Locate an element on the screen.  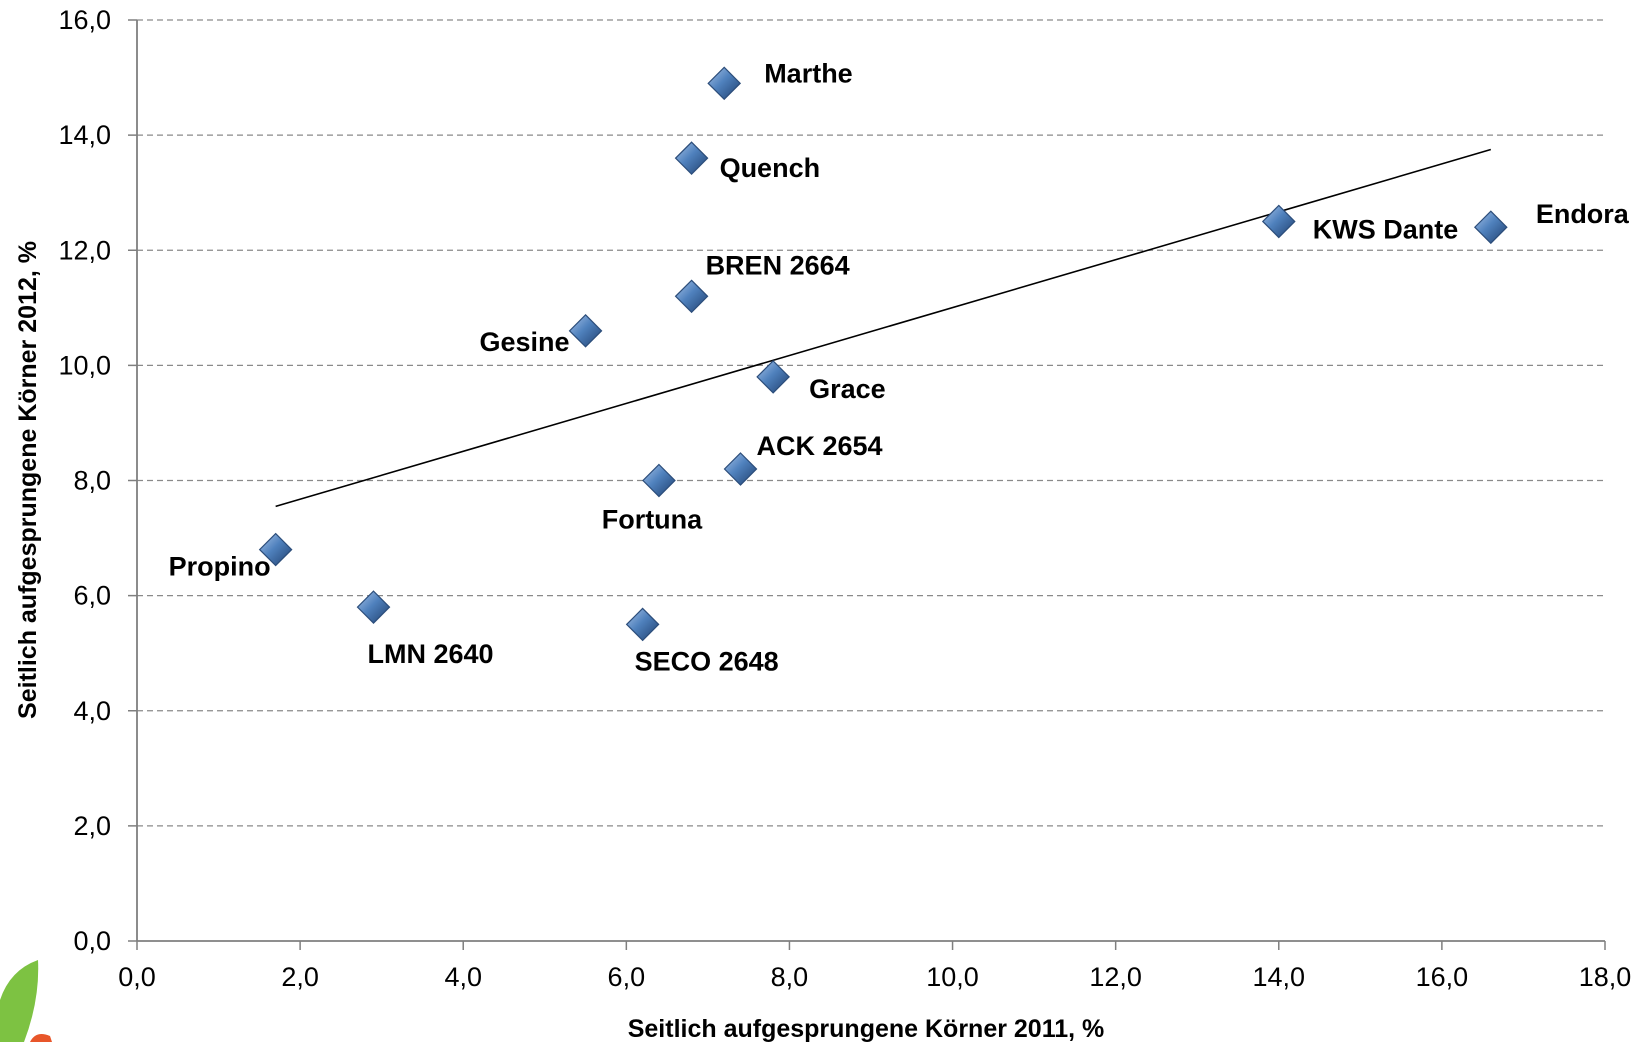
y-tick-label: 0,0 is located at coordinates (92, 941).